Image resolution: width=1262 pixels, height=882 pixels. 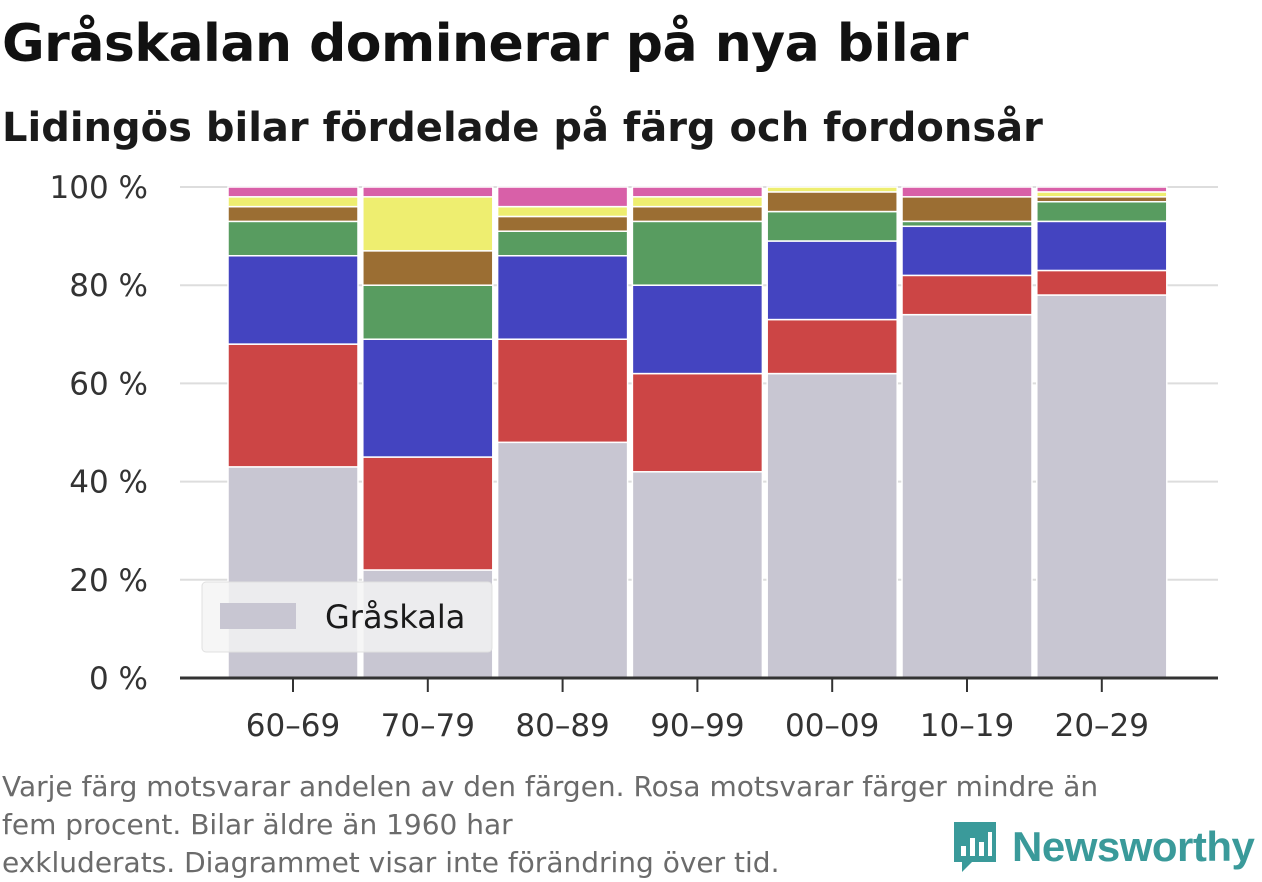 I want to click on x-axis-tick-labels: 60–69 70–79 80–89 90–99 00–09 10–19 20–29, so click(x=697, y=726).